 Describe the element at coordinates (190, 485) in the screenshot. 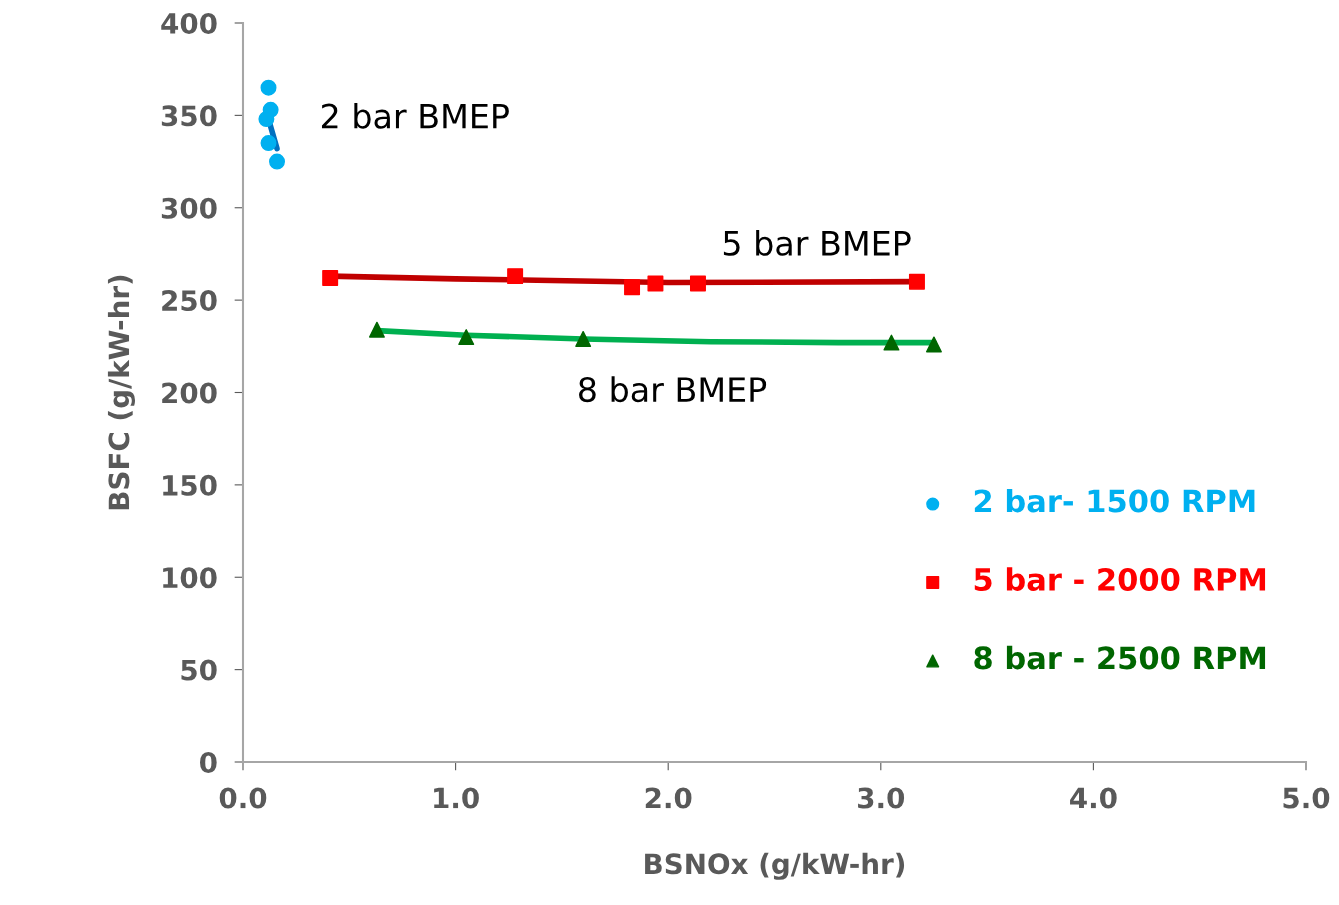

I see `y-tick-label: 150` at that location.